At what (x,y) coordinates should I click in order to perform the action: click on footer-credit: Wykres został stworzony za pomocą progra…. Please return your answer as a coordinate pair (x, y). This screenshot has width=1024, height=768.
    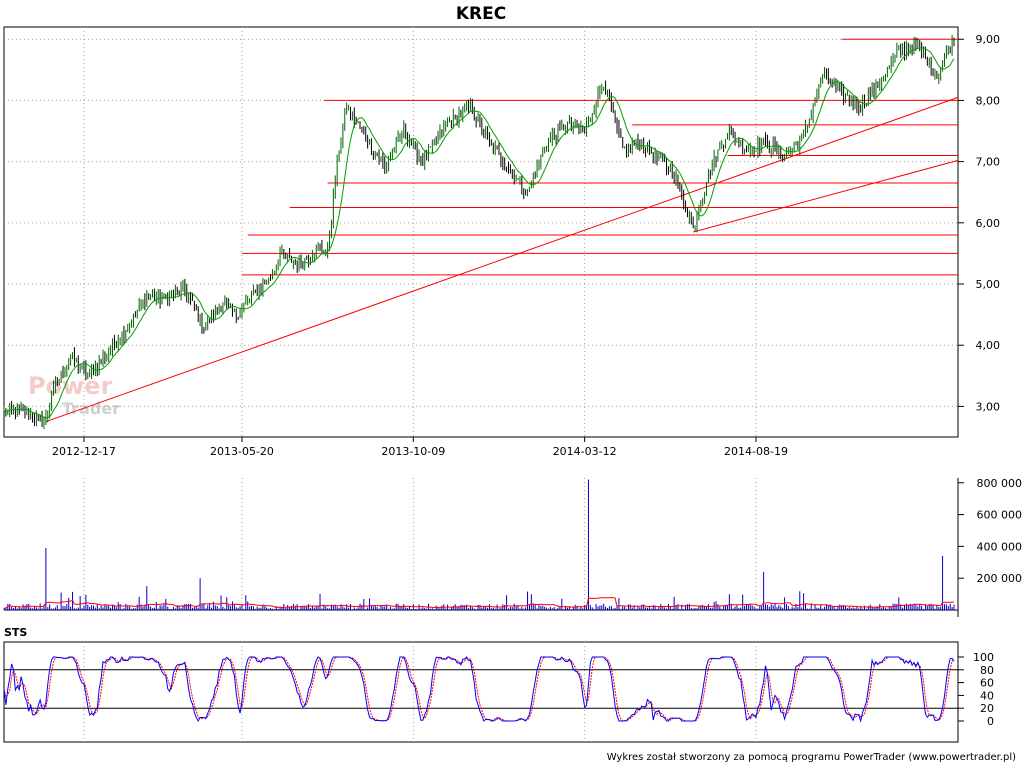
    Looking at the image, I should click on (811, 757).